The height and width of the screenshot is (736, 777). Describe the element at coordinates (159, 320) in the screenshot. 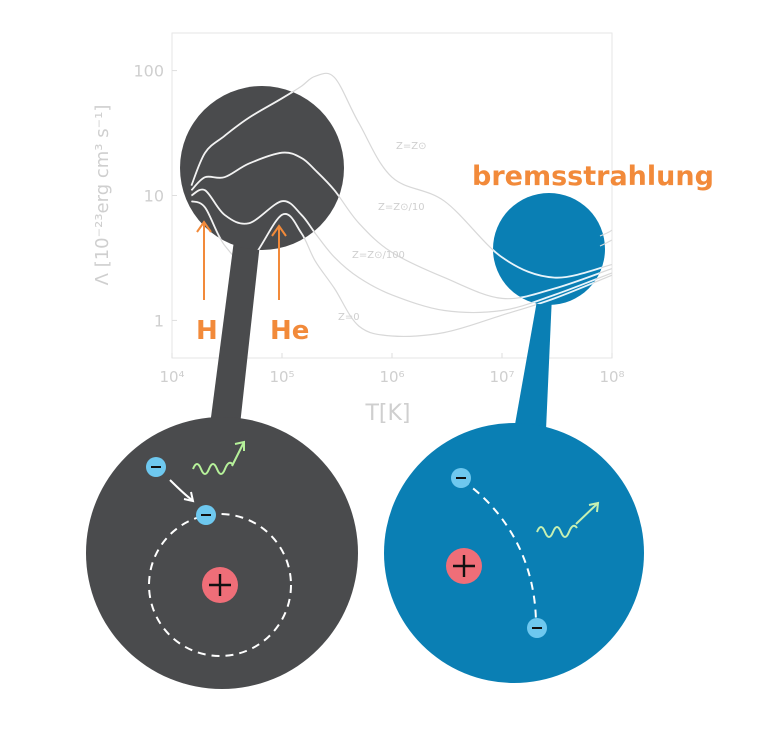

I see `y-tick-label: 1` at that location.